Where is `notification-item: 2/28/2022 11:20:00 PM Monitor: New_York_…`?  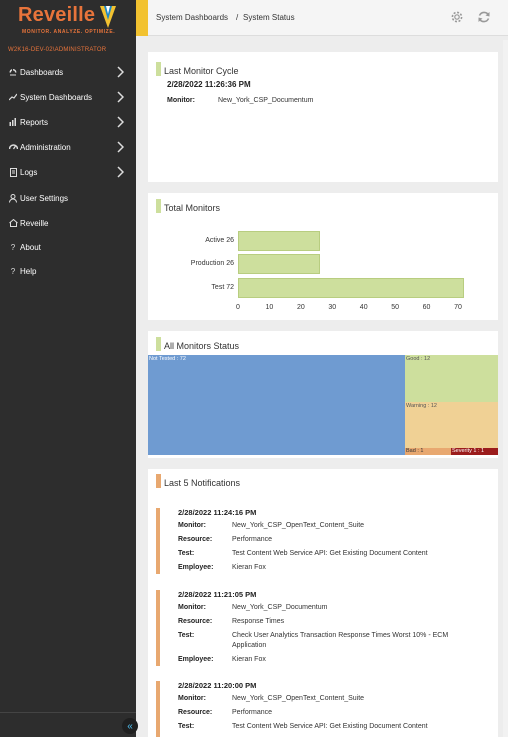 notification-item: 2/28/2022 11:20:00 PM Monitor: New_York_… is located at coordinates (326, 709).